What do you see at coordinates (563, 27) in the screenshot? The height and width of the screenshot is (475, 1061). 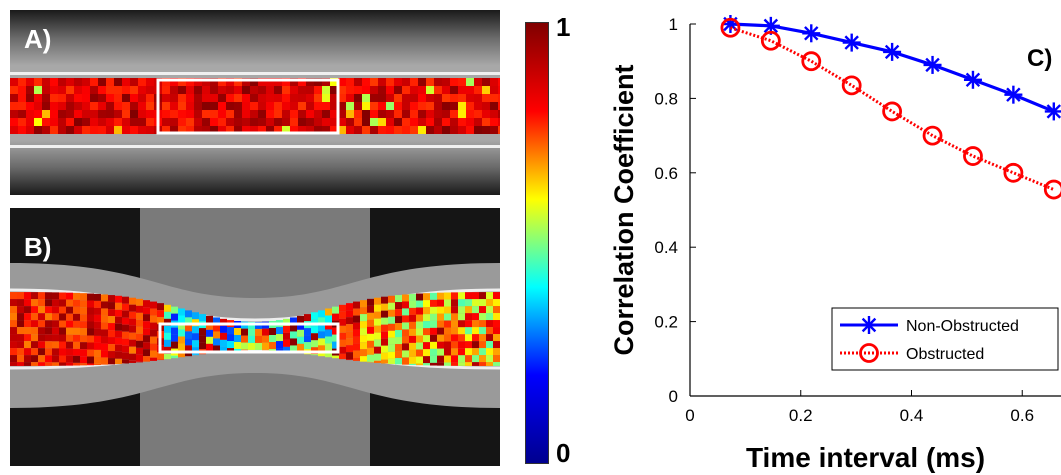 I see `colorbar-max-label: 1` at bounding box center [563, 27].